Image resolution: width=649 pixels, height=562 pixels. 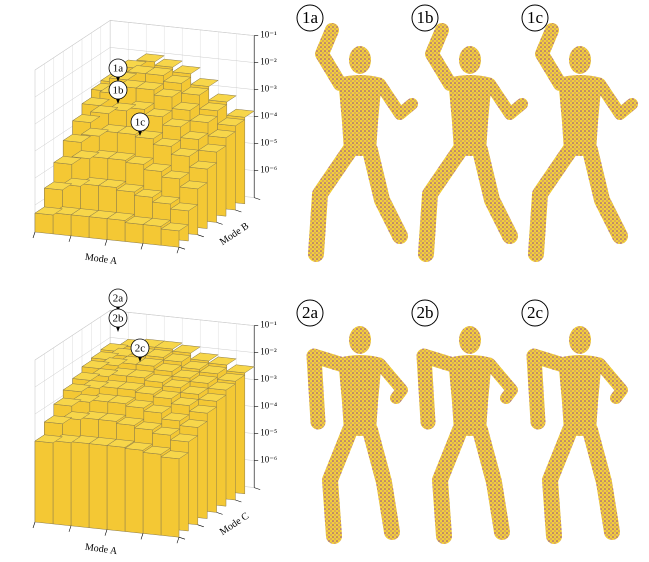 I want to click on callout-label: 1b, so click(x=119, y=91).